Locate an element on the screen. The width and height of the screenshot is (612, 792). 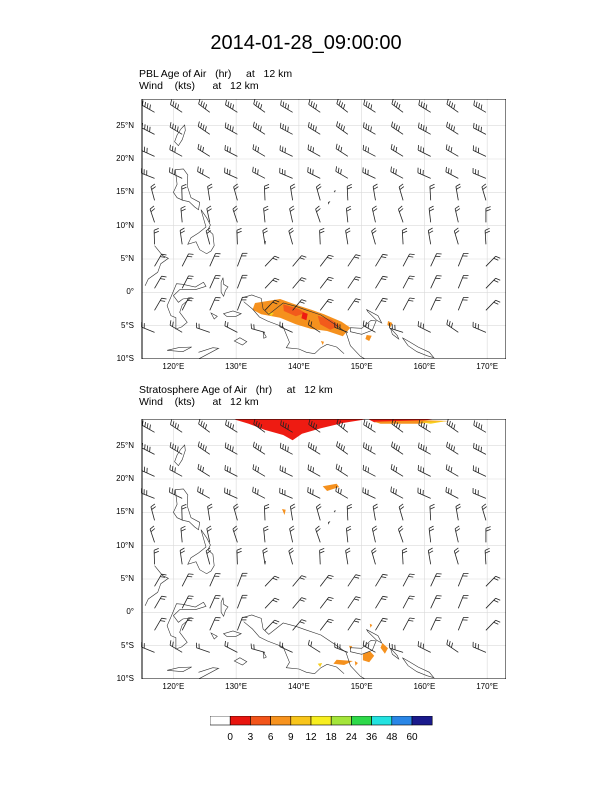
colorbar-legend: 0 3 6 9 12 18 24 36 48 60 is located at coordinates (329, 733).